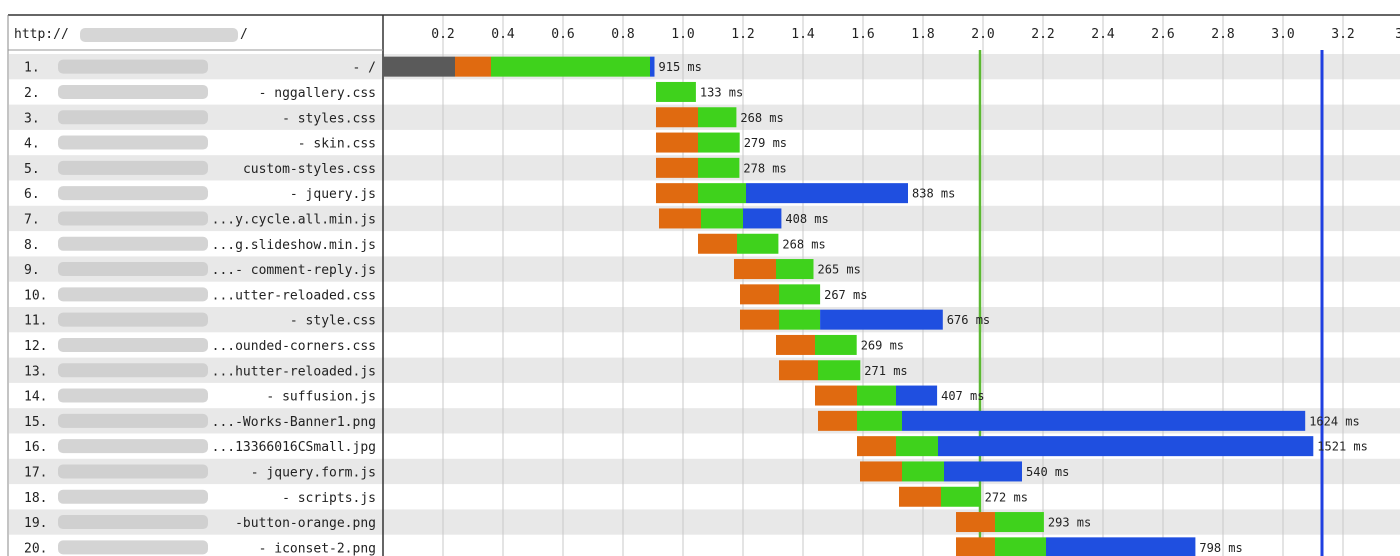 Image resolution: width=1400 pixels, height=556 pixels. Describe the element at coordinates (131, 34) in the screenshot. I see `page-url-header: http:// /` at that location.